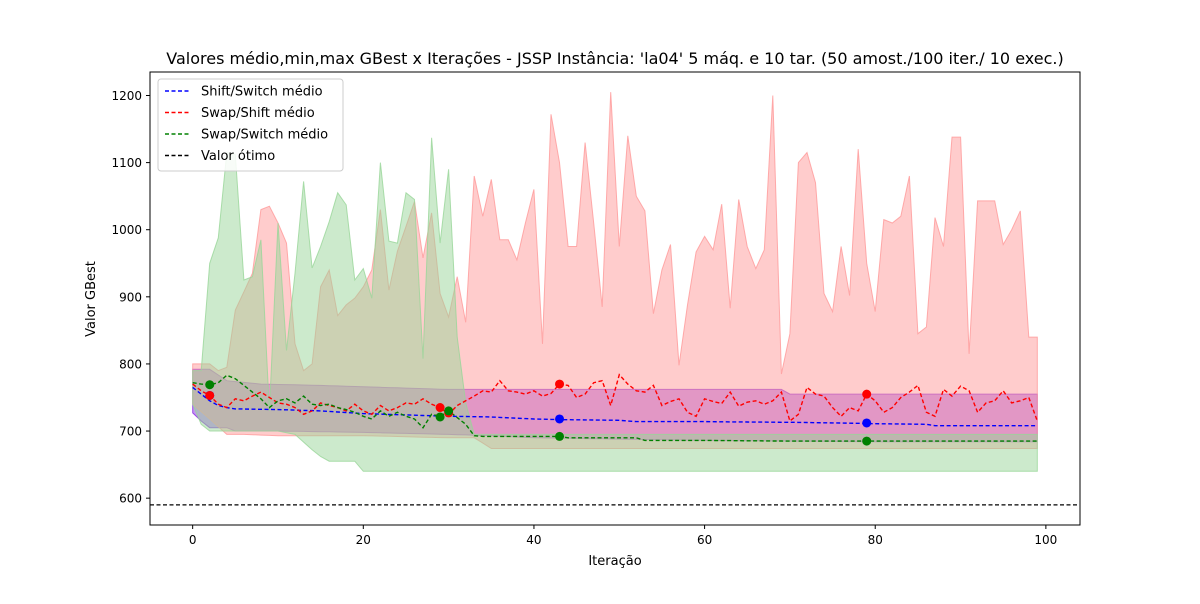 Image resolution: width=1200 pixels, height=604 pixels. What do you see at coordinates (130, 364) in the screenshot?
I see `y-tick-label: 800` at bounding box center [130, 364].